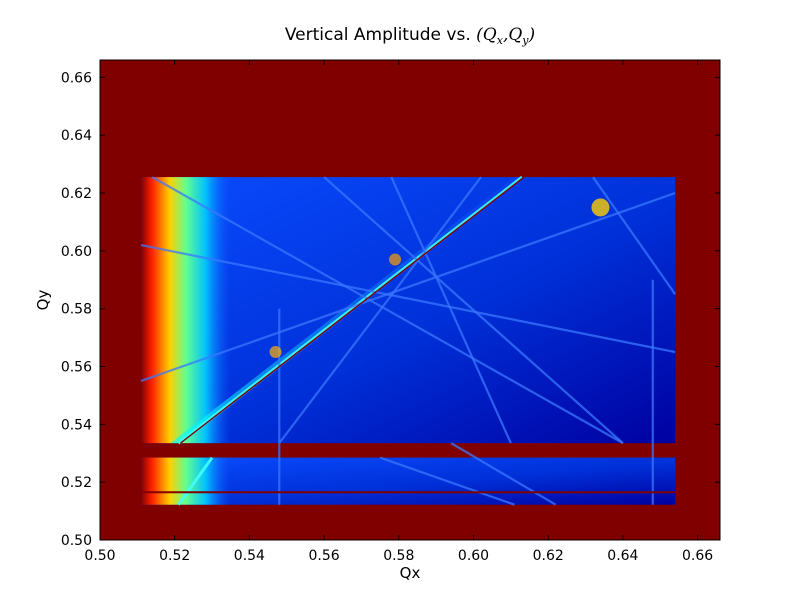  I want to click on x-tick-label-6: 0.62, so click(548, 556).